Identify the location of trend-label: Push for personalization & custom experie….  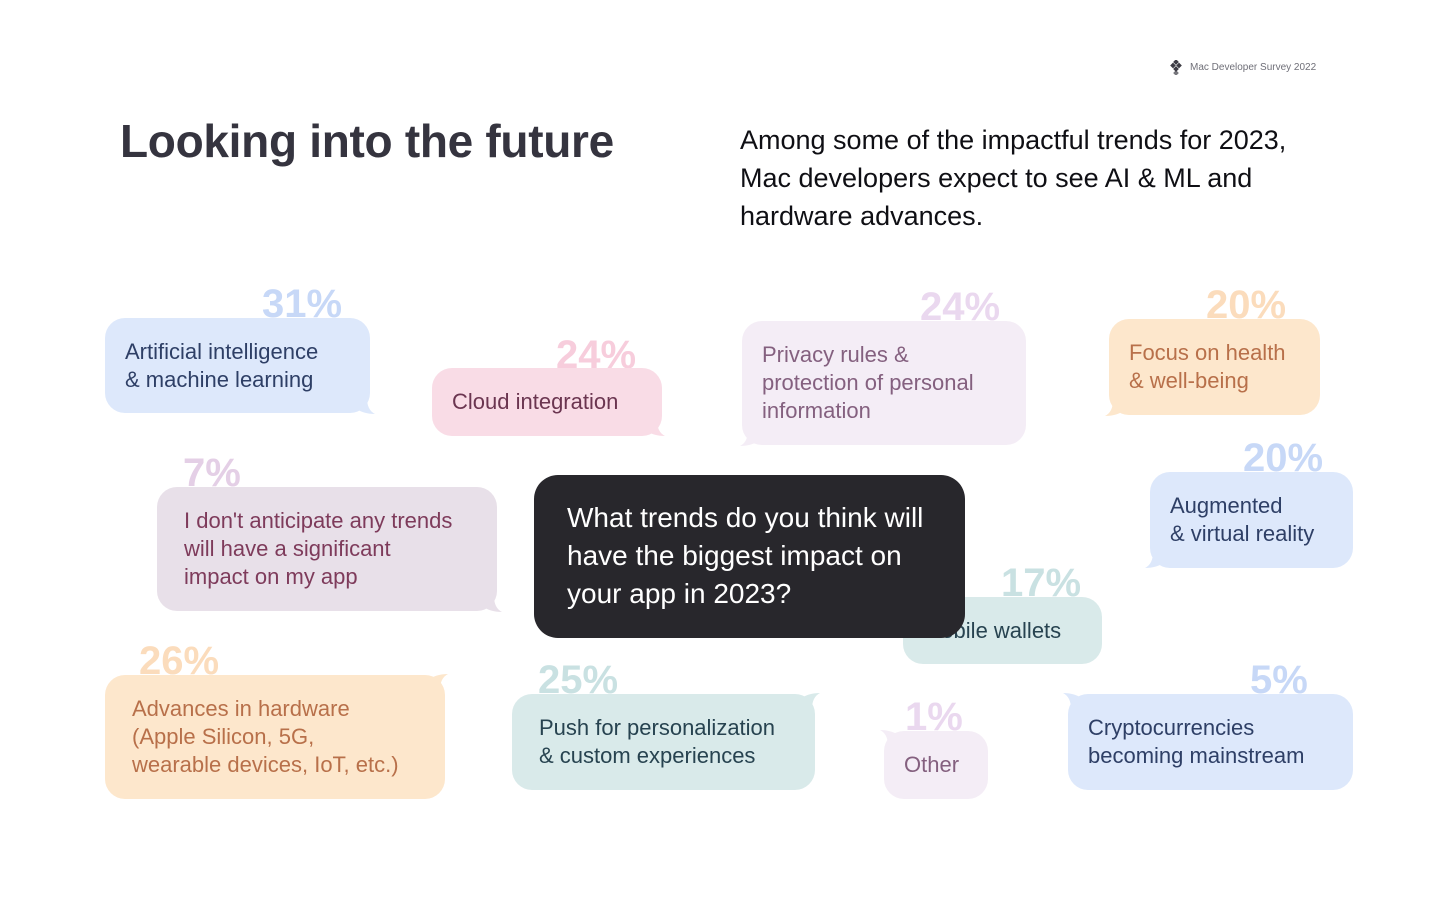
(657, 741).